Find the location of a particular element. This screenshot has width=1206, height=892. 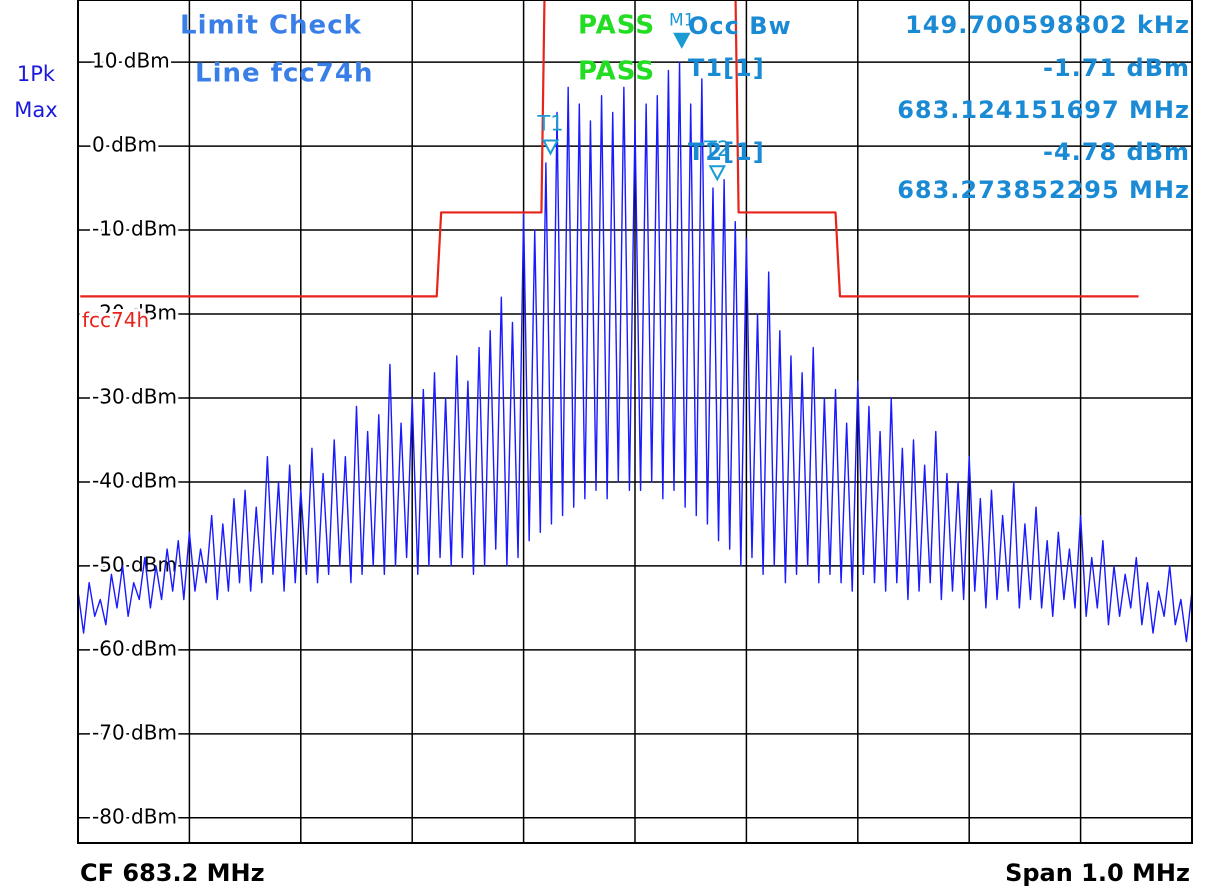

marker-label: M1 is located at coordinates (681, 21).